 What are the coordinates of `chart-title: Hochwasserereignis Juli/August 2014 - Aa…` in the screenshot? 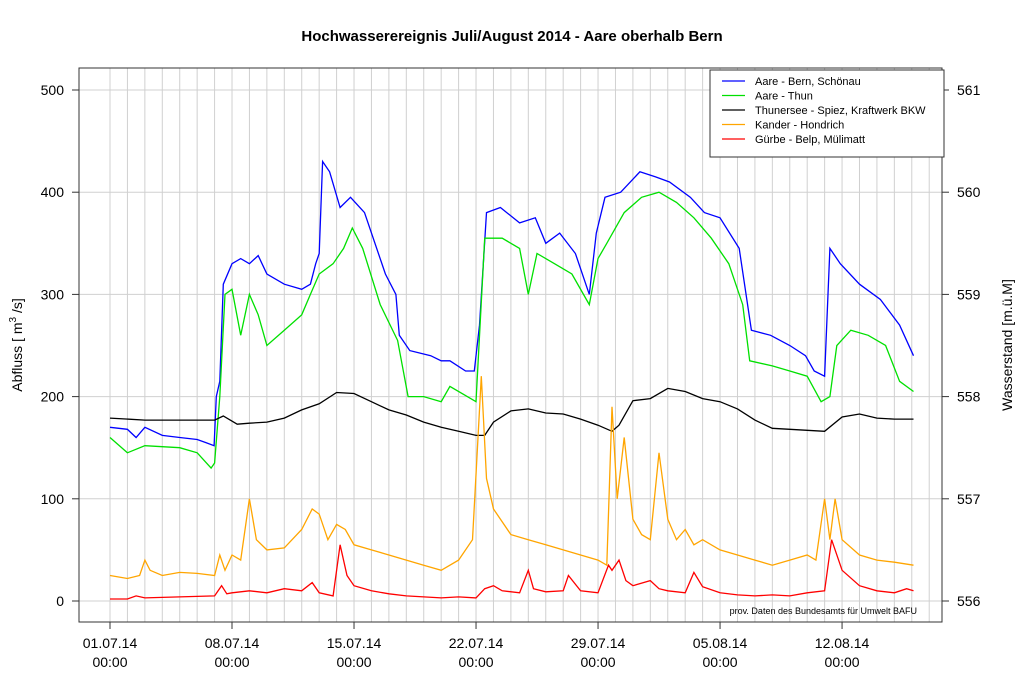 It's located at (511, 36).